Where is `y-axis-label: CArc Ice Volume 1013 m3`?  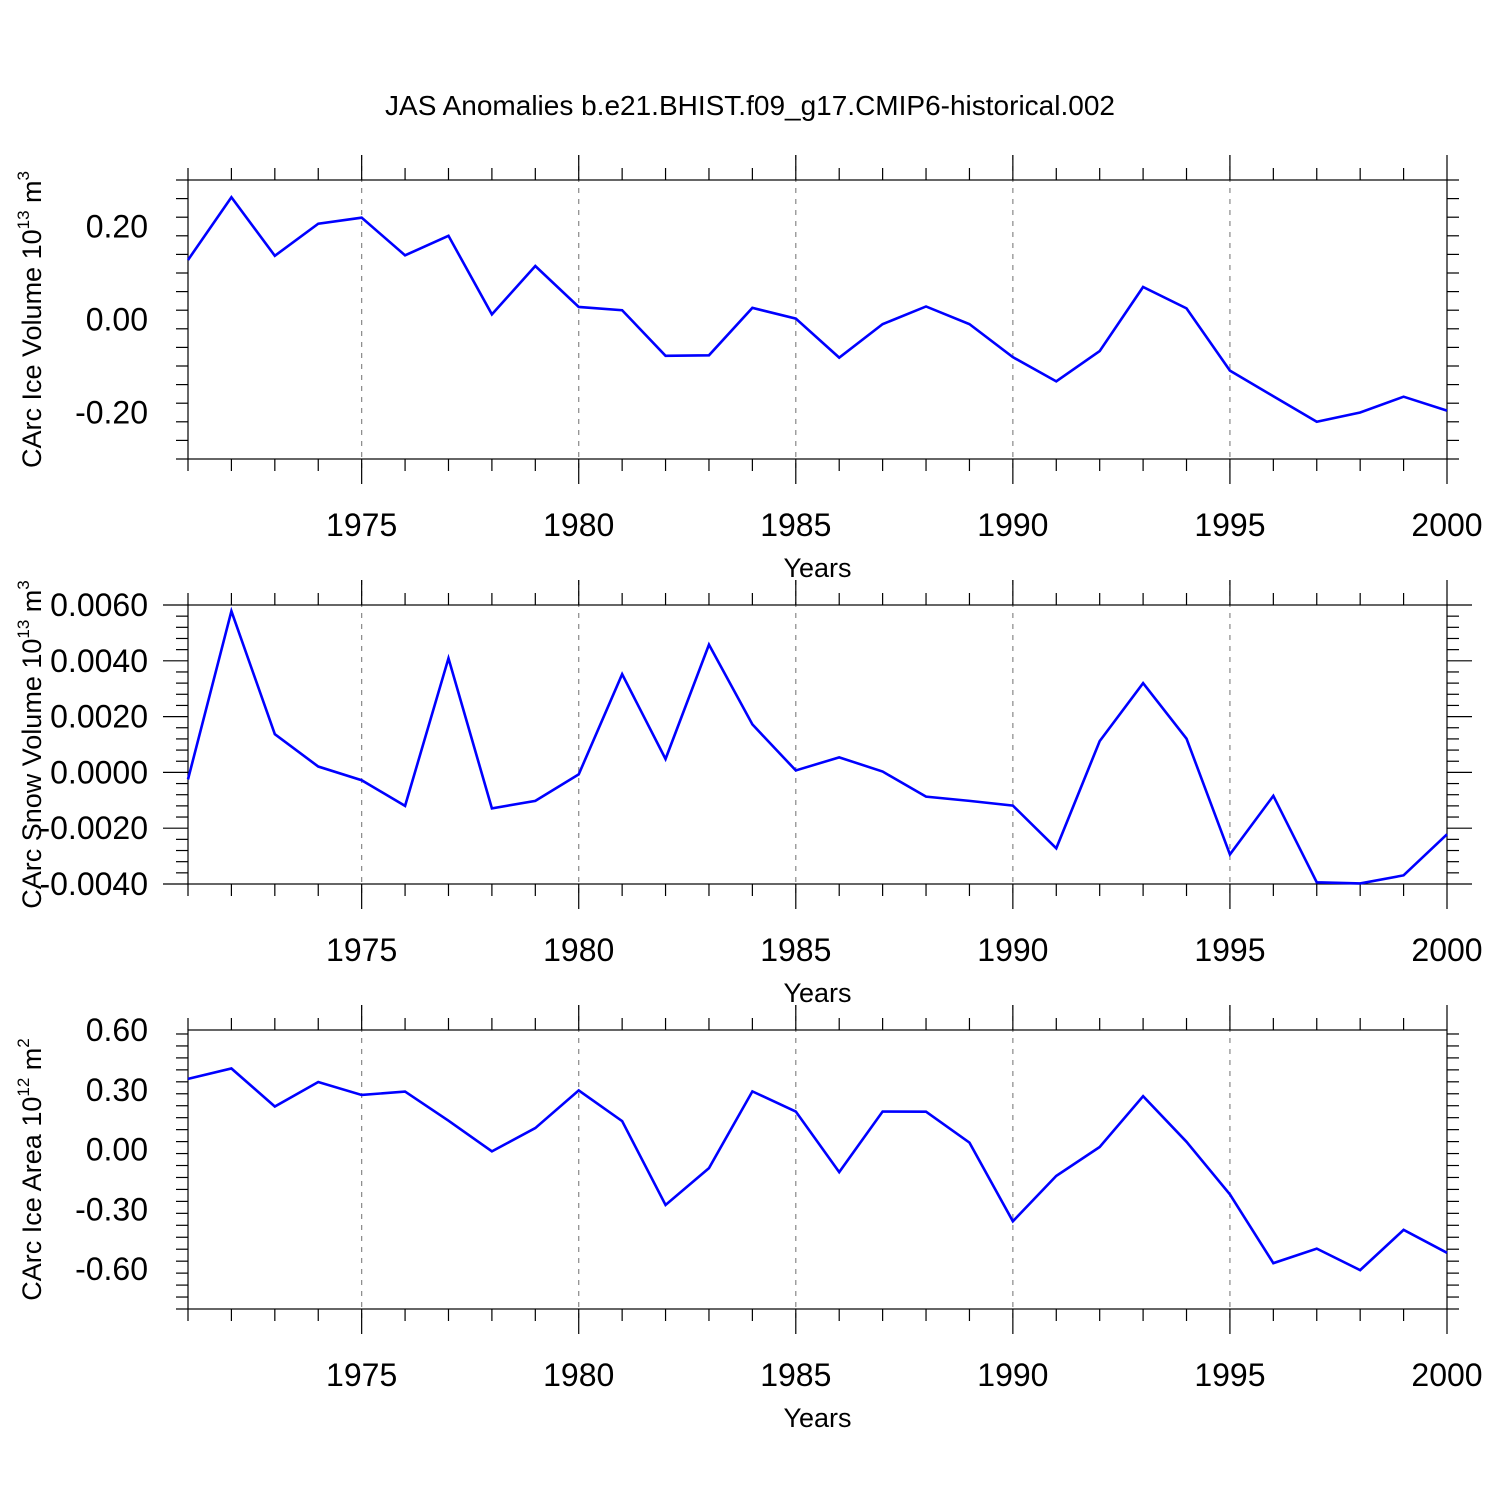
y-axis-label: CArc Ice Volume 1013 m3 is located at coordinates (30, 319).